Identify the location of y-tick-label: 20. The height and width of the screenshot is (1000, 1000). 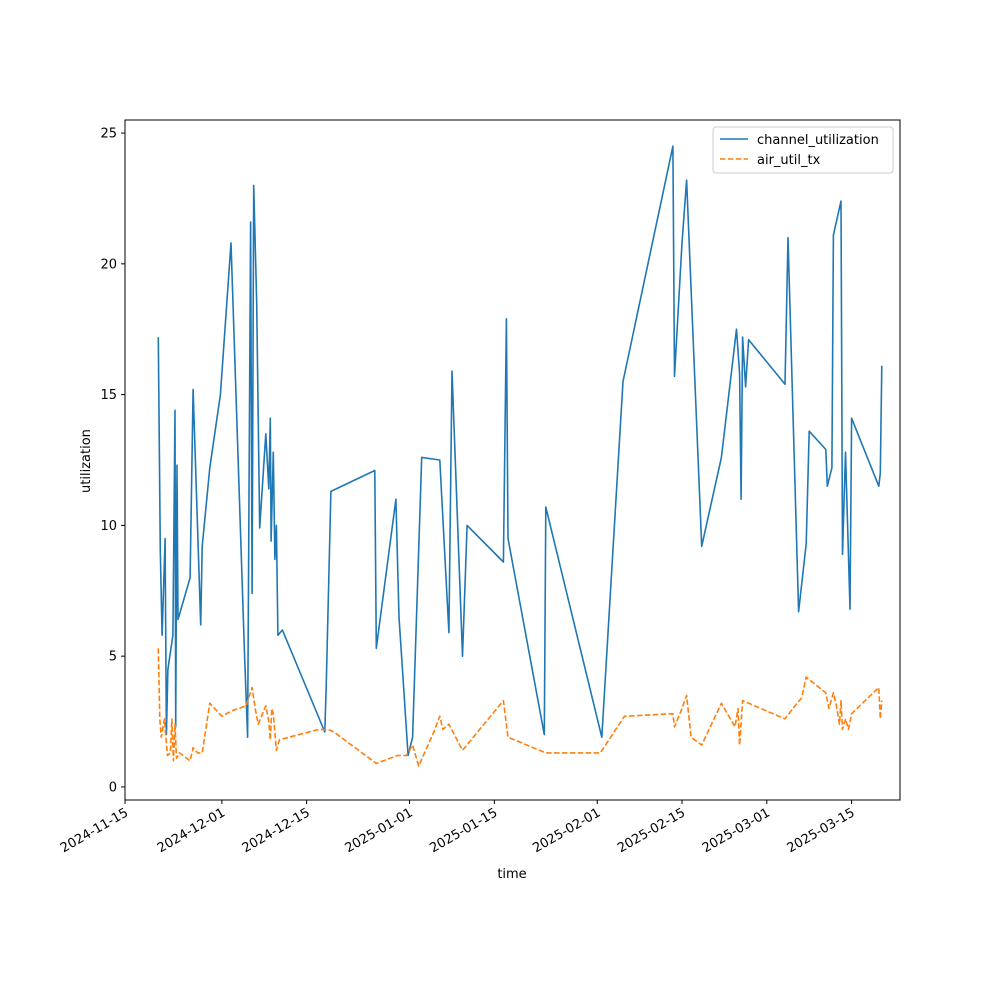
(108, 264).